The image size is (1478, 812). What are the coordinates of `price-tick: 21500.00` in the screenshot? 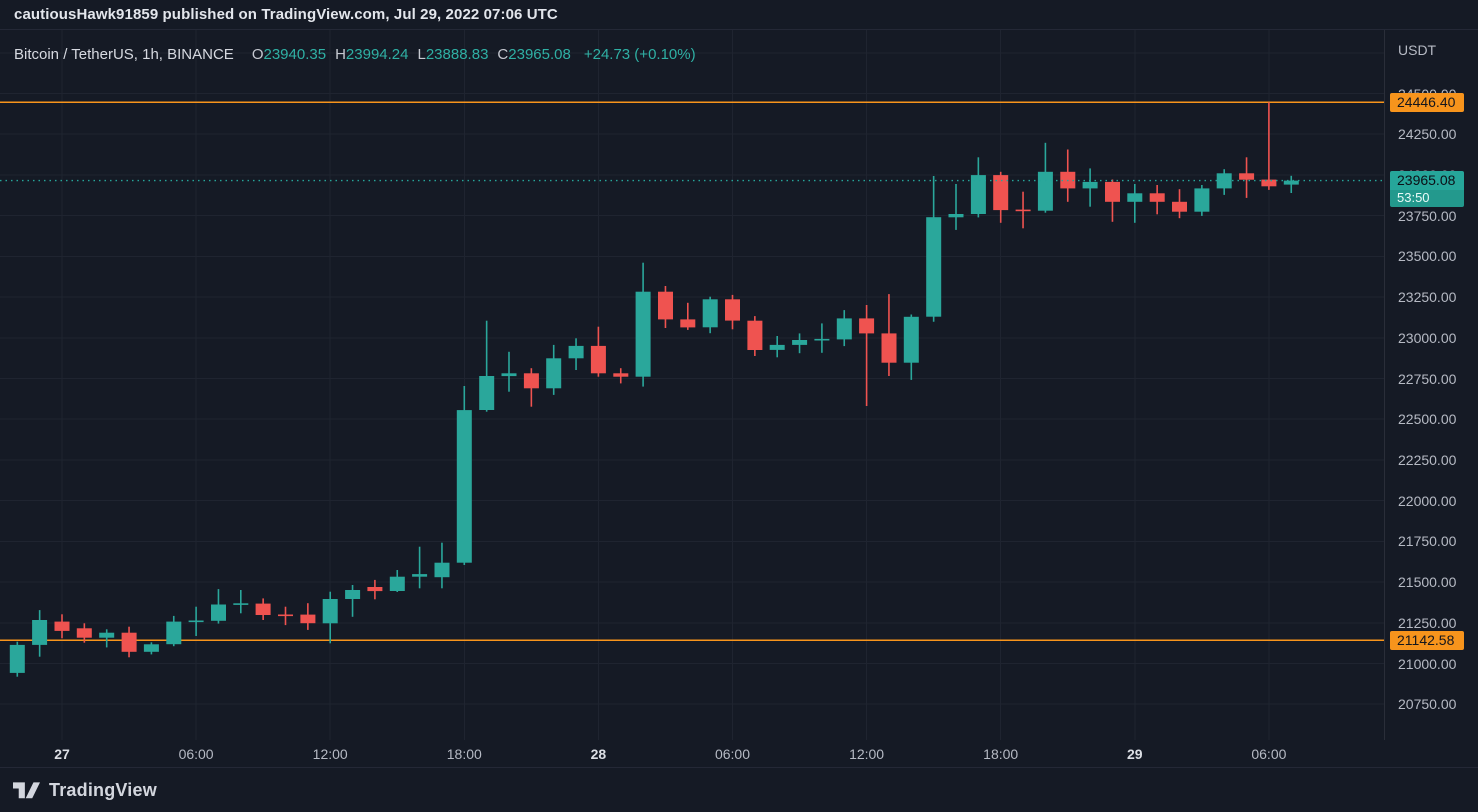 It's located at (1427, 582).